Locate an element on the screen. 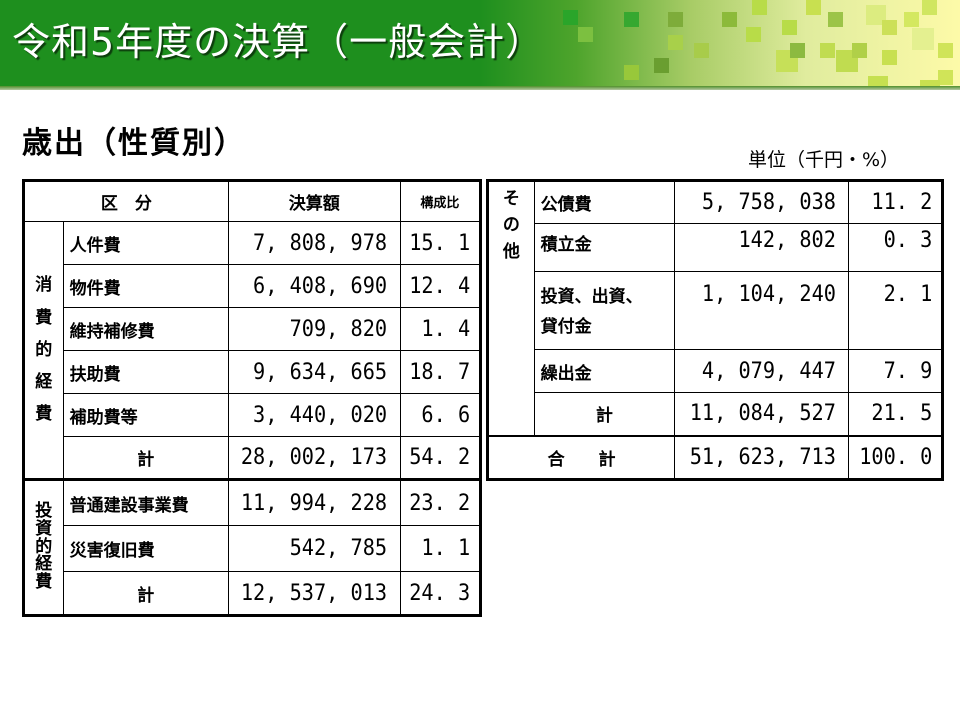  amount-cell: 3, 440, 020 is located at coordinates (314, 415).